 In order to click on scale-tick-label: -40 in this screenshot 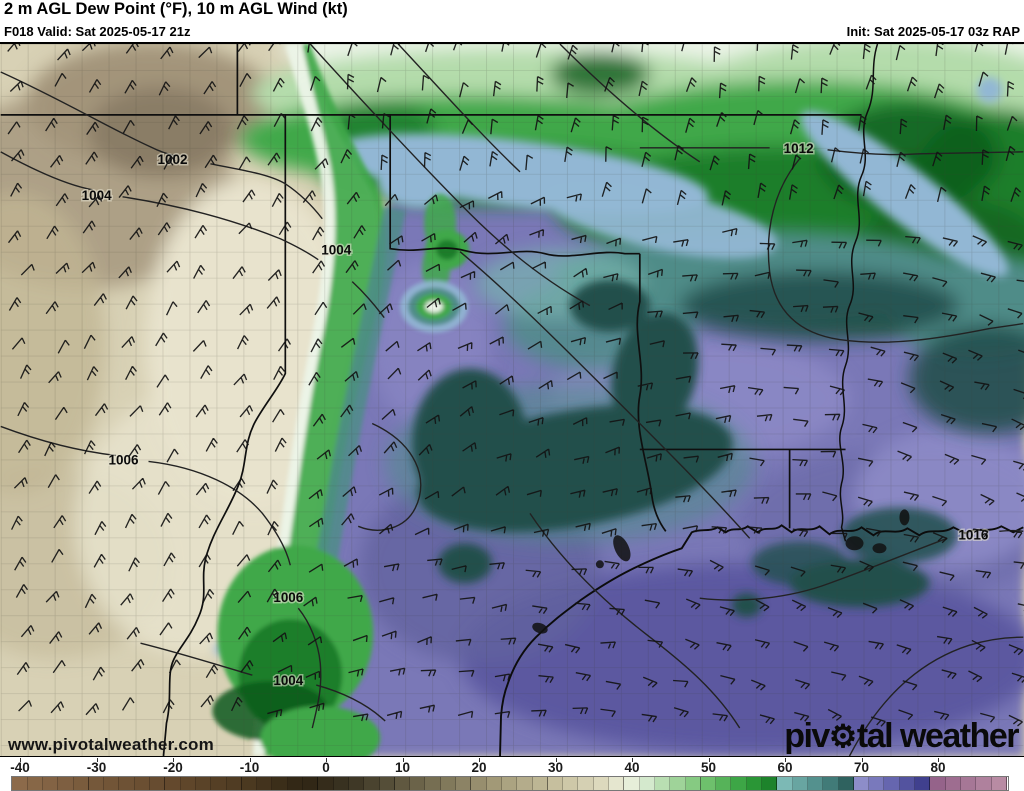, I will do `click(20, 767)`.